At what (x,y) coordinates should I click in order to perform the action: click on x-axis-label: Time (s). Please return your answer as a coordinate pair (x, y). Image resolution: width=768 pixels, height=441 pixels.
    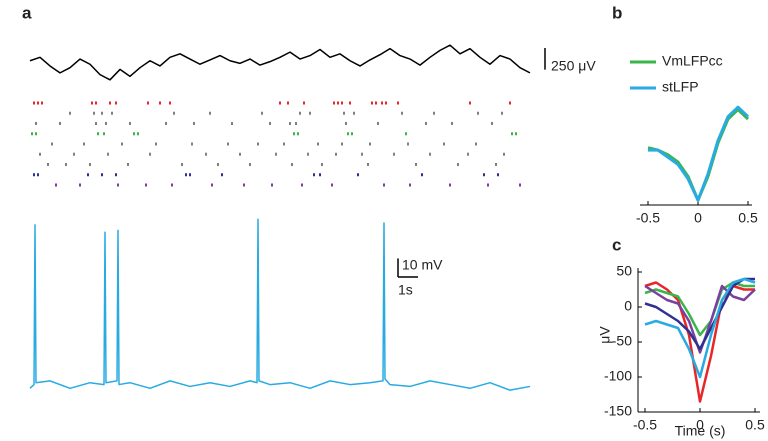
    Looking at the image, I should click on (700, 431).